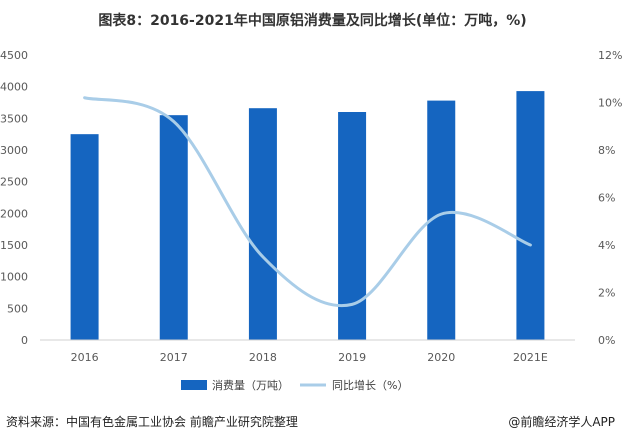 The width and height of the screenshot is (625, 441). Describe the element at coordinates (194, 385) in the screenshot. I see `legend-swatch-bar` at that location.